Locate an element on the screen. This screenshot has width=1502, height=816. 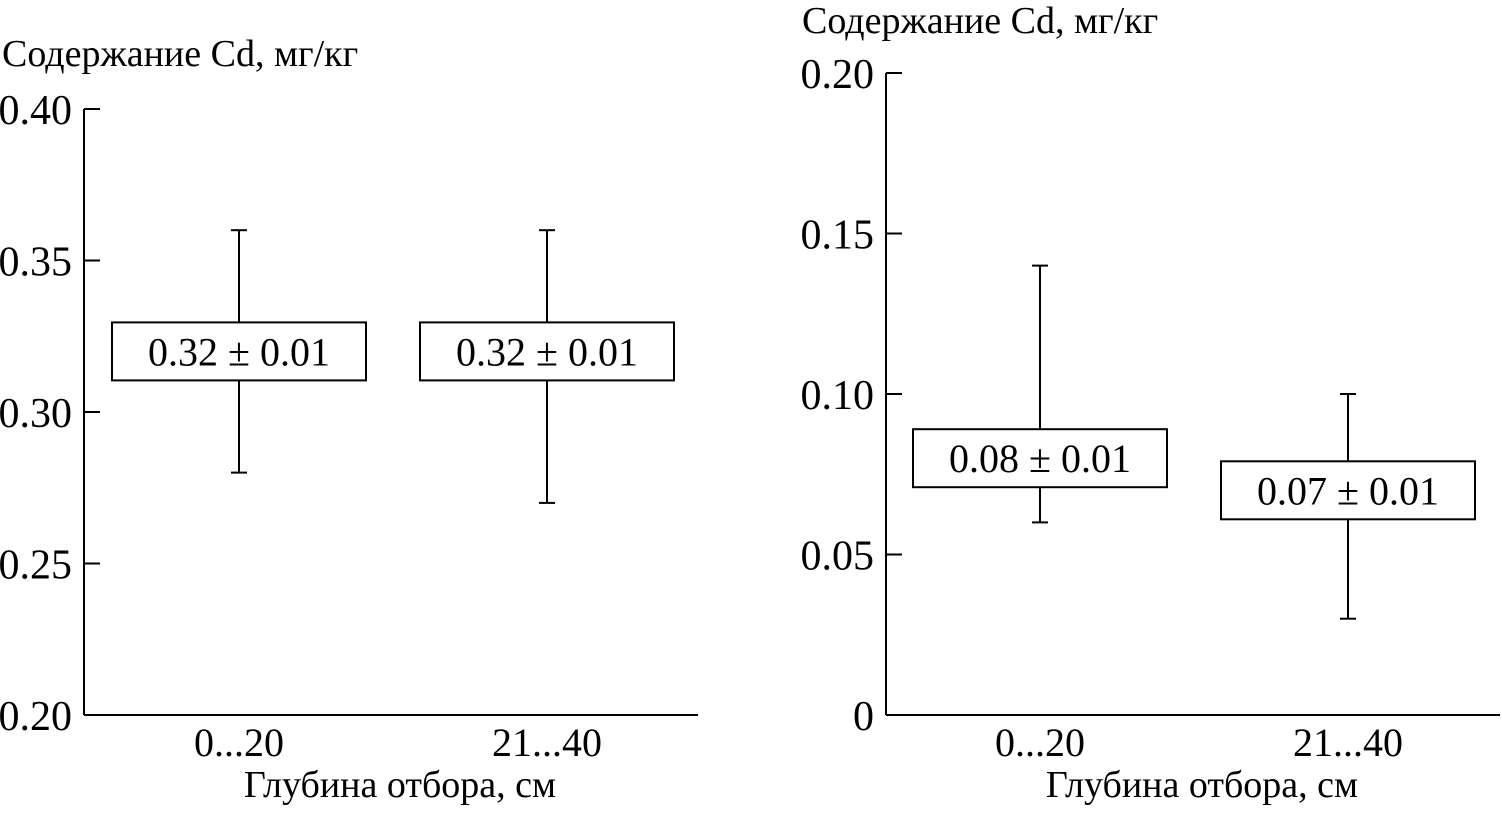
y-tick-label: 0.10 is located at coordinates (838, 396).